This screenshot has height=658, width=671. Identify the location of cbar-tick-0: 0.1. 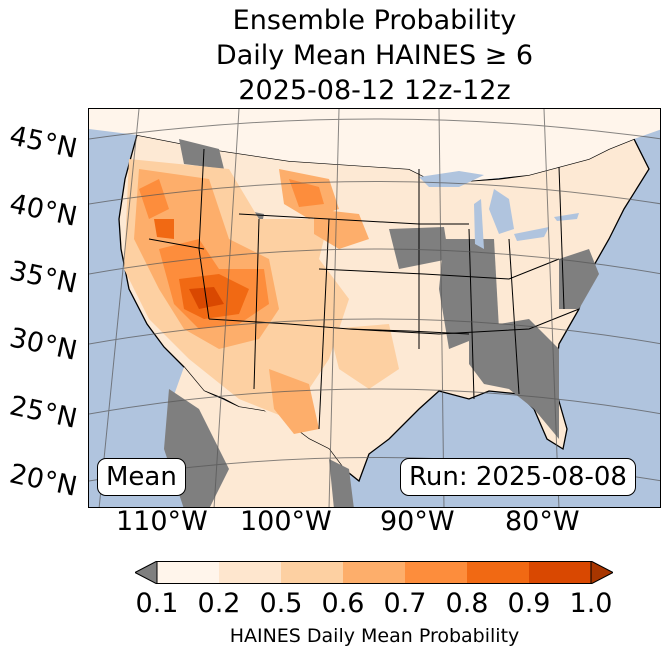
(157, 603).